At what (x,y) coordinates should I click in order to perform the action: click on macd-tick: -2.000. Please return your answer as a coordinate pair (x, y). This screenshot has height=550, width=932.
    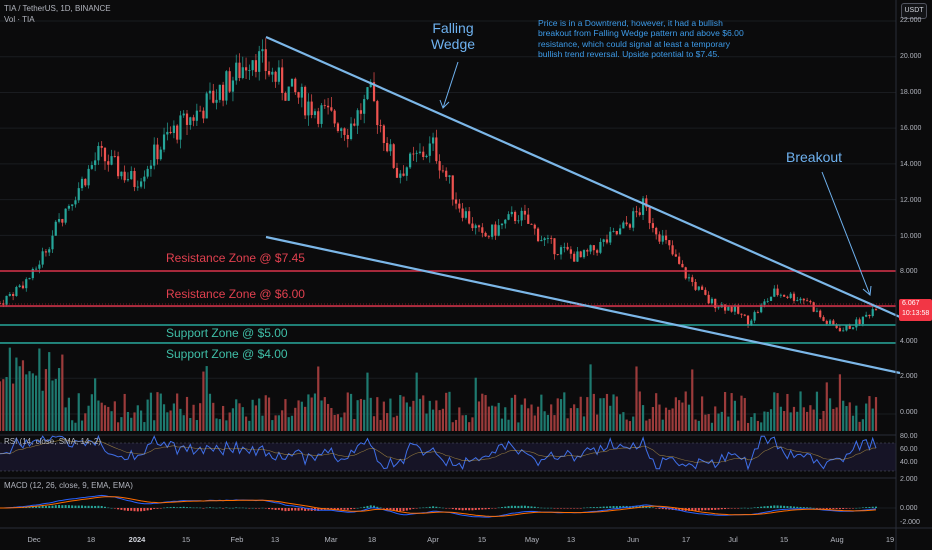
    Looking at the image, I should click on (910, 522).